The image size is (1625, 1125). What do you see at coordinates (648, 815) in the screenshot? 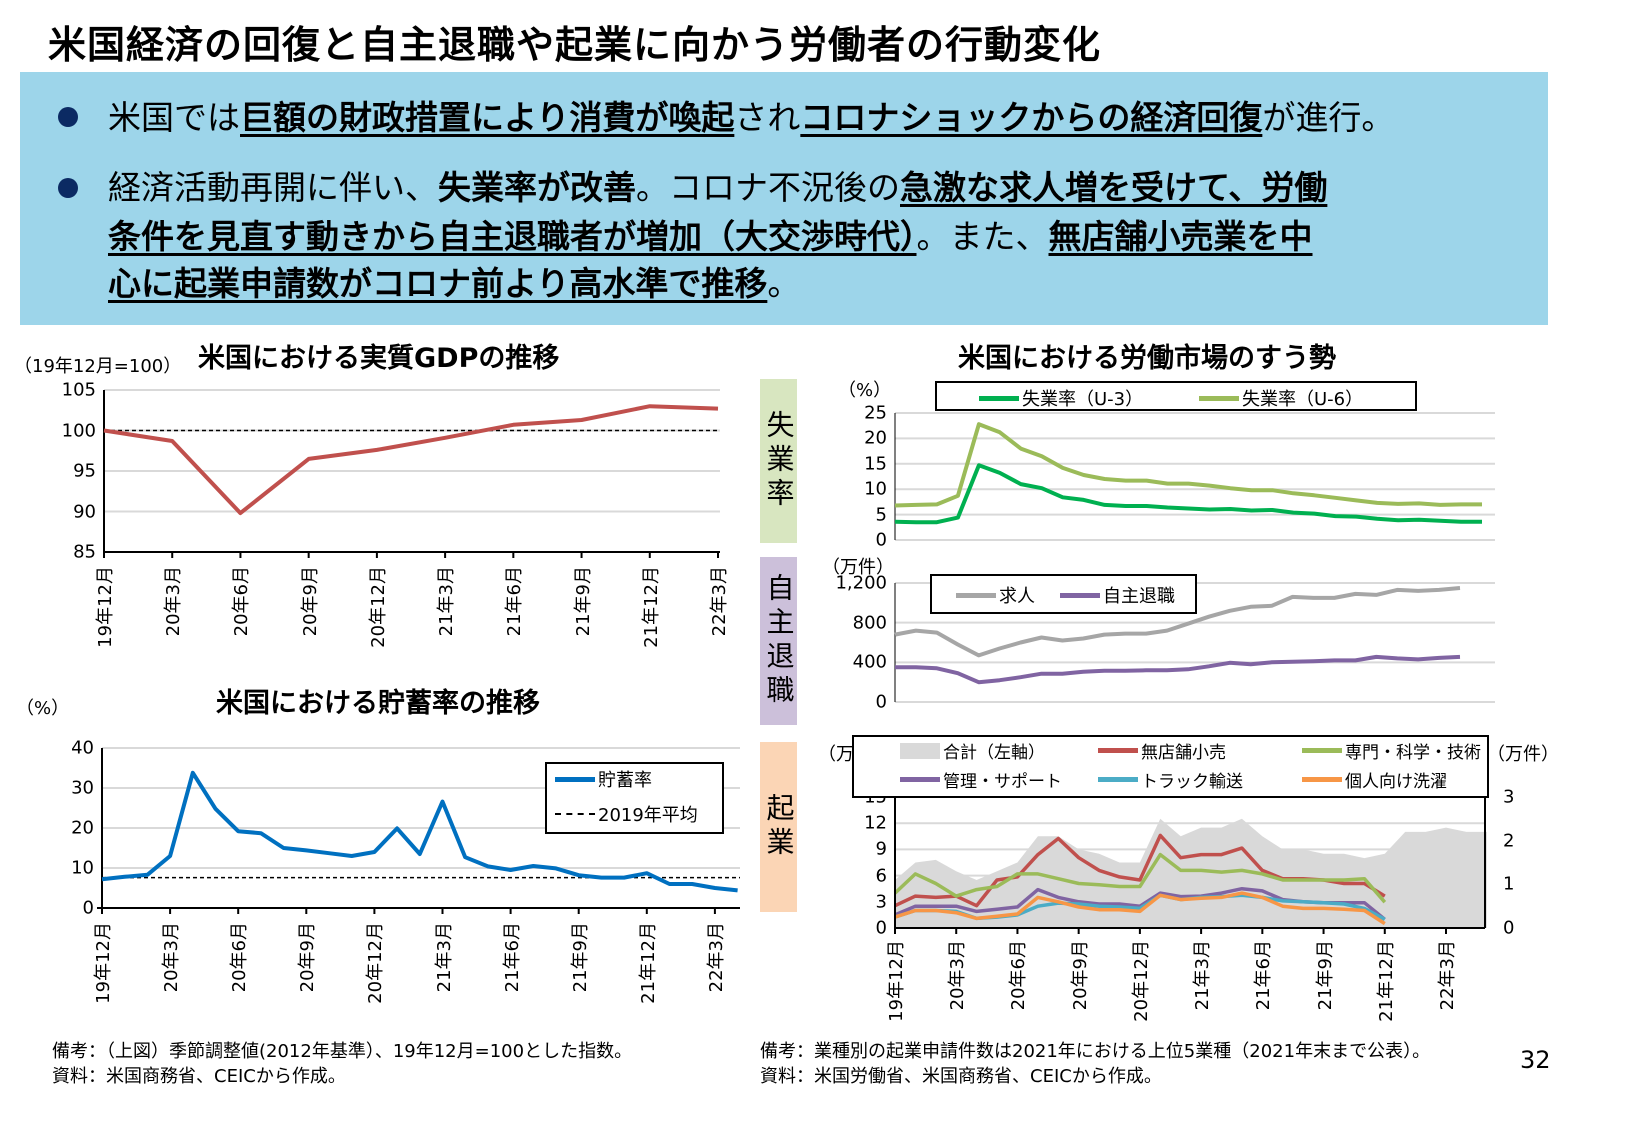
I see `legend-label: 2019年平均` at bounding box center [648, 815].